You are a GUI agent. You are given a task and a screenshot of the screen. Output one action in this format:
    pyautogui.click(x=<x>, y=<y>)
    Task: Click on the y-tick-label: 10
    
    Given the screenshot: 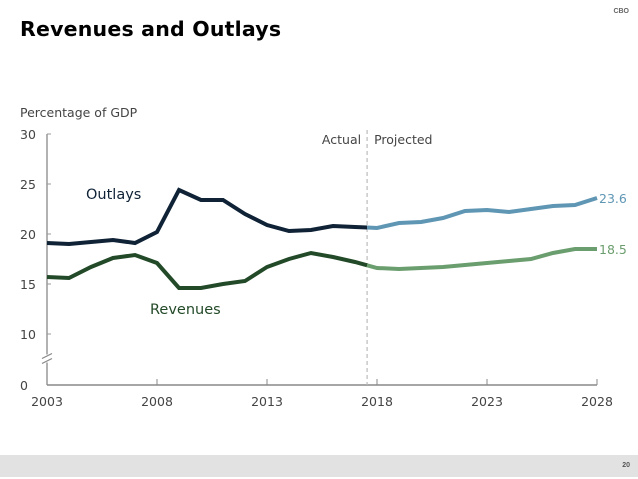 What is the action you would take?
    pyautogui.click(x=28, y=334)
    